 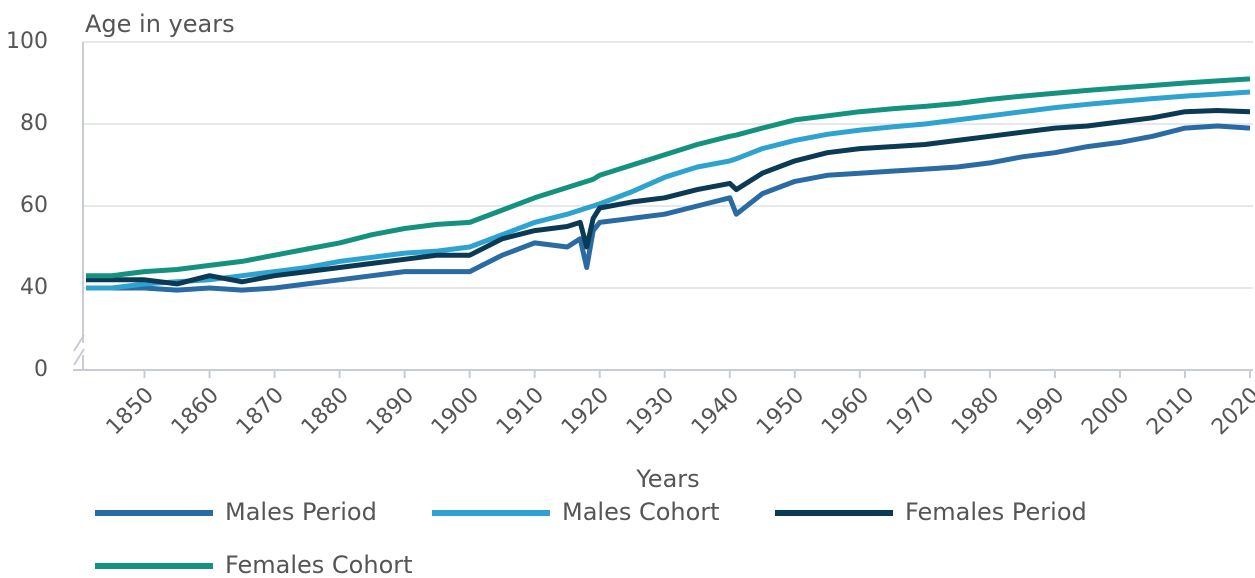 What do you see at coordinates (715, 411) in the screenshot?
I see `x-tick-label: 1940` at bounding box center [715, 411].